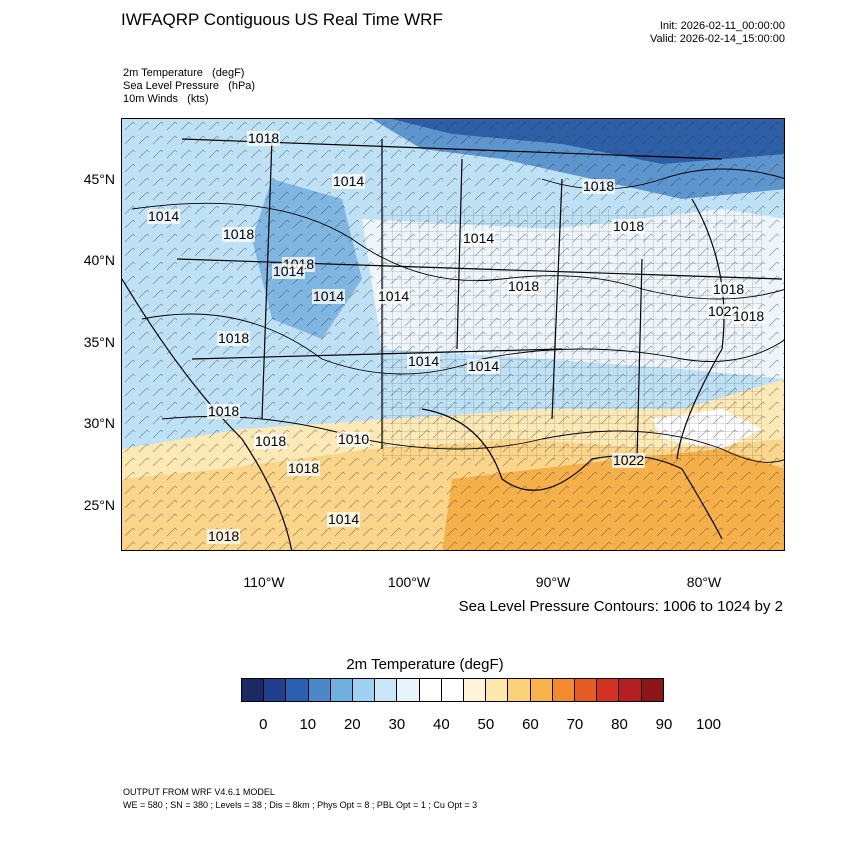 This screenshot has height=850, width=850. I want to click on init-time: Init: 2026-02-11_00:00:00, so click(722, 26).